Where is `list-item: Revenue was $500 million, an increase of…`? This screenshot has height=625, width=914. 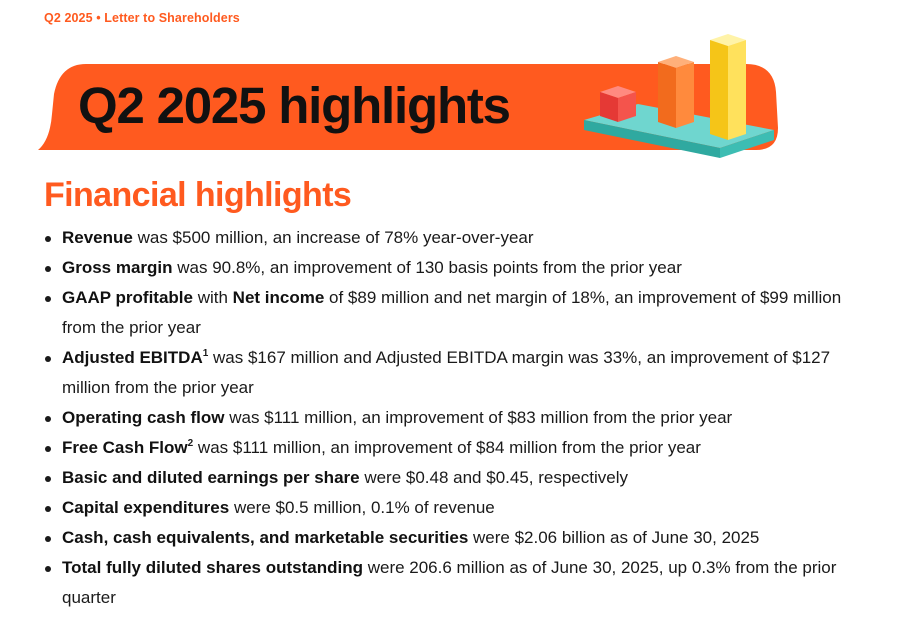 list-item: Revenue was $500 million, an increase of… is located at coordinates (448, 238).